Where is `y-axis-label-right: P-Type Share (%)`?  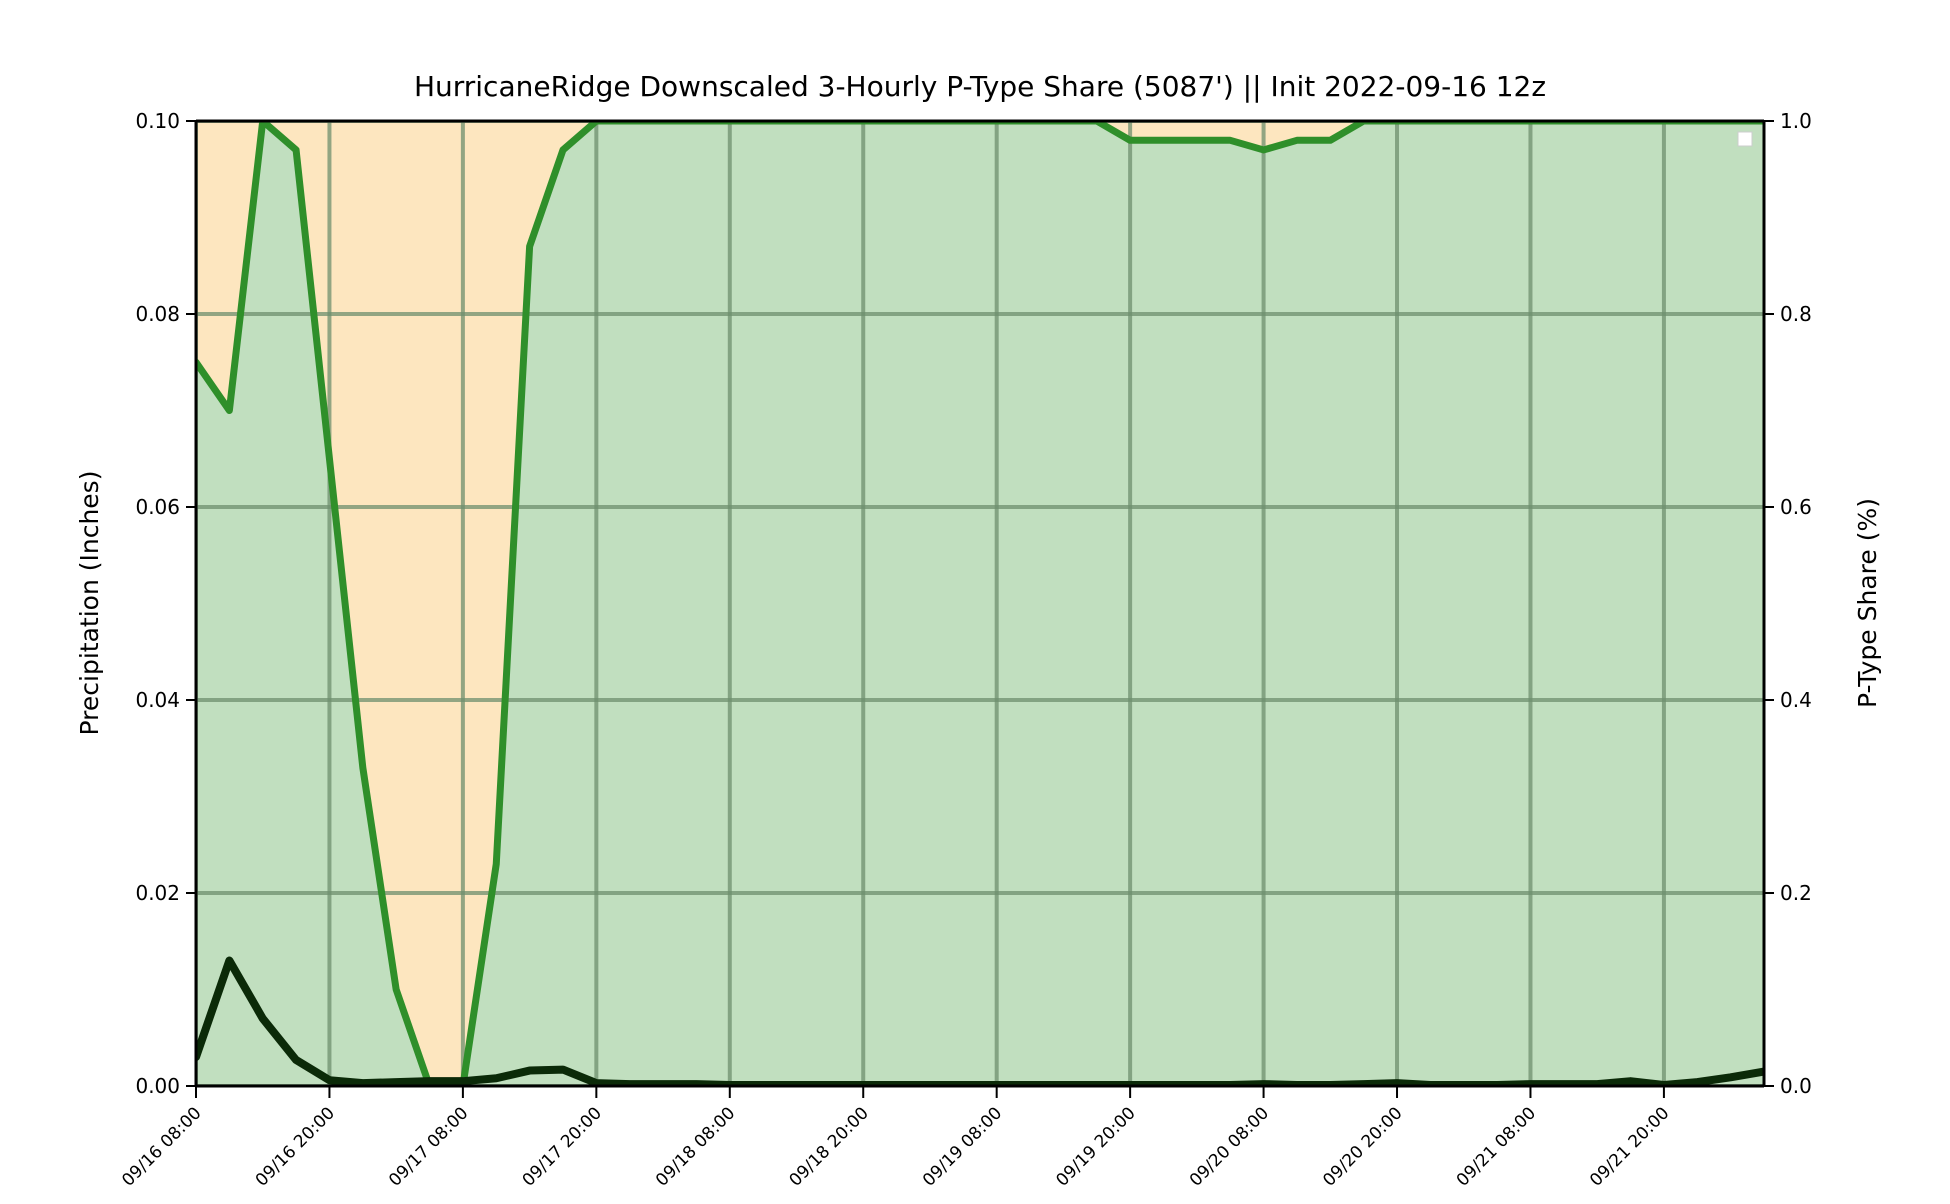 y-axis-label-right: P-Type Share (%) is located at coordinates (1867, 603).